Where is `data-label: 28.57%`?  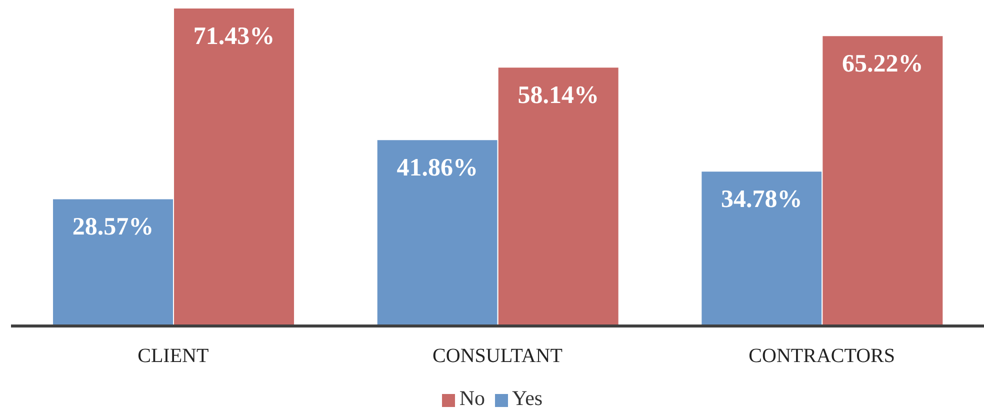 data-label: 28.57% is located at coordinates (113, 227).